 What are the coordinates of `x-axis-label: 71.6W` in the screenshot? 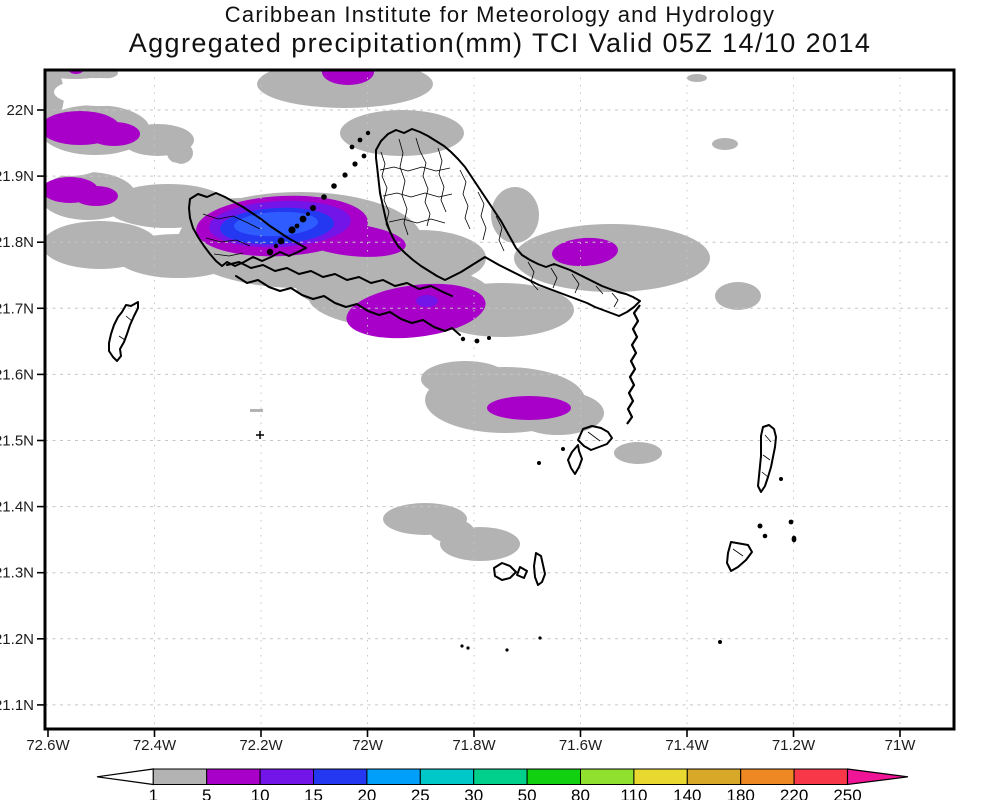 It's located at (581, 745).